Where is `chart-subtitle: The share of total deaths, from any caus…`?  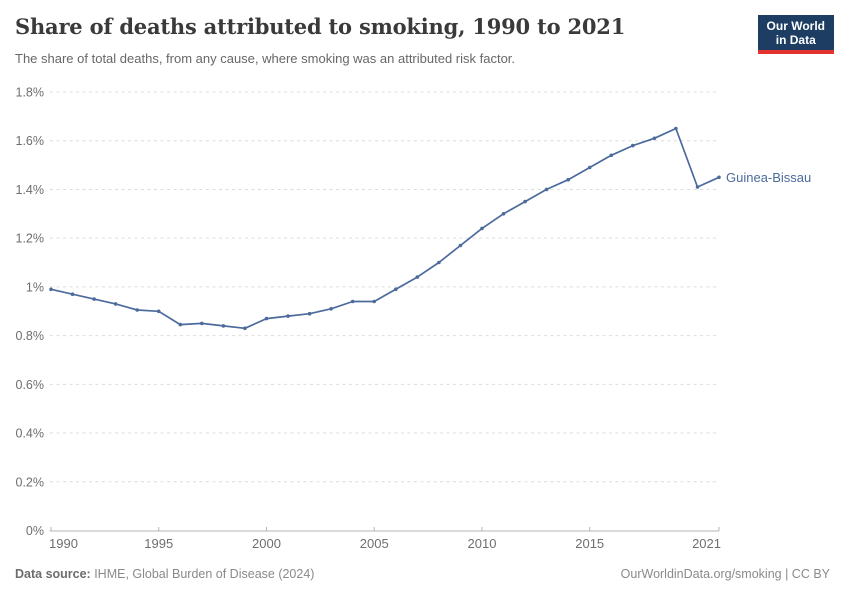 chart-subtitle: The share of total deaths, from any caus… is located at coordinates (265, 58).